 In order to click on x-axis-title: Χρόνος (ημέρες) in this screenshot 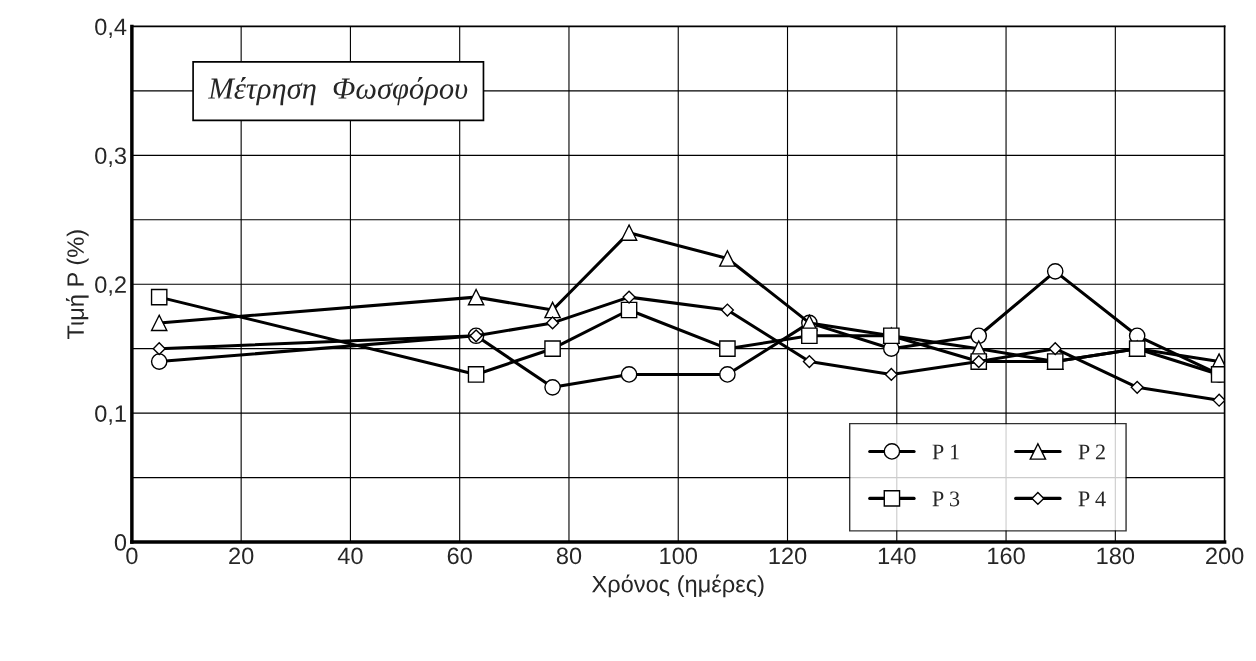, I will do `click(678, 586)`.